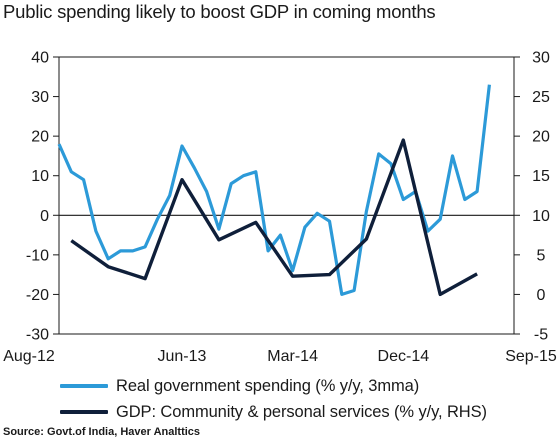 The height and width of the screenshot is (446, 559). I want to click on legend-item-government-spending: Real government spending (% y/y, 3mma), so click(239, 386).